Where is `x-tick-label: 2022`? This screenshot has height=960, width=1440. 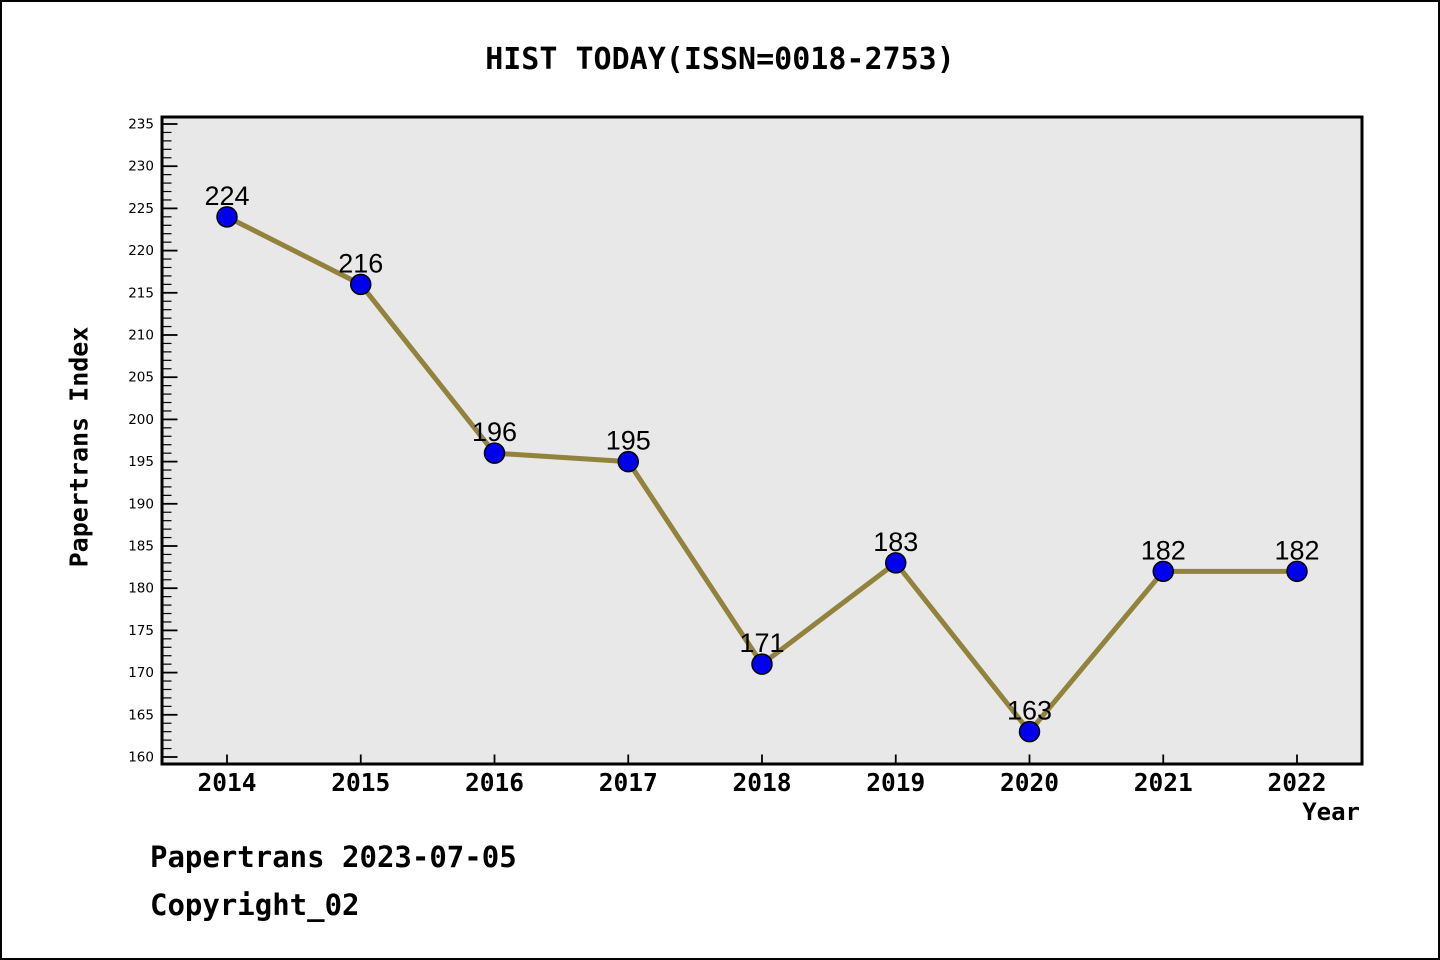
x-tick-label: 2022 is located at coordinates (1296, 782).